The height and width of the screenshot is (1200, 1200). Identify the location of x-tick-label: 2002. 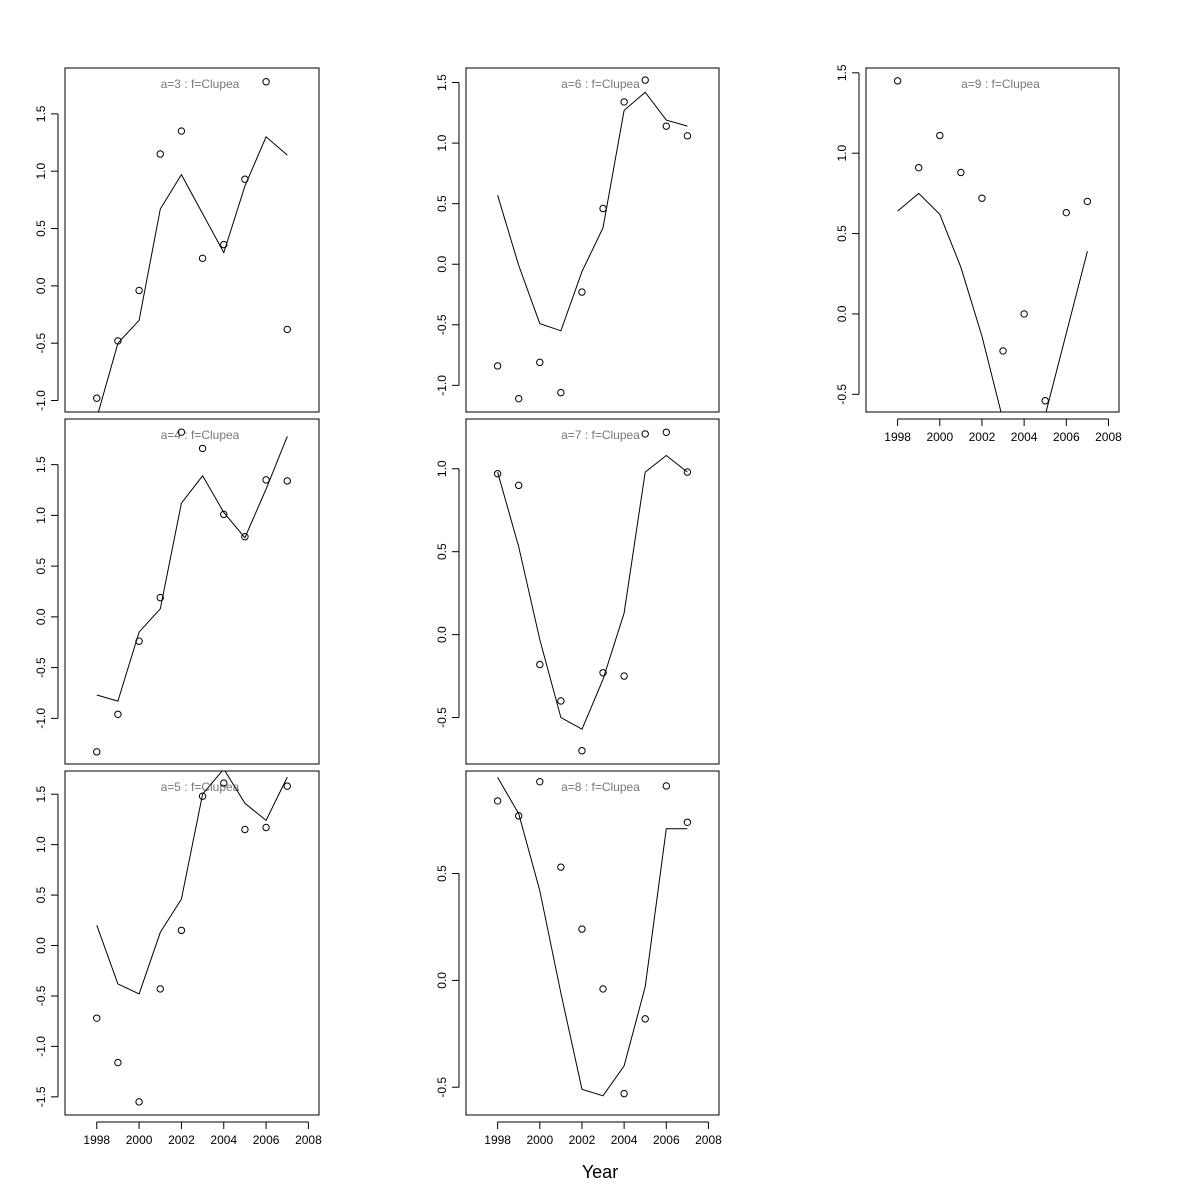
(582, 1140).